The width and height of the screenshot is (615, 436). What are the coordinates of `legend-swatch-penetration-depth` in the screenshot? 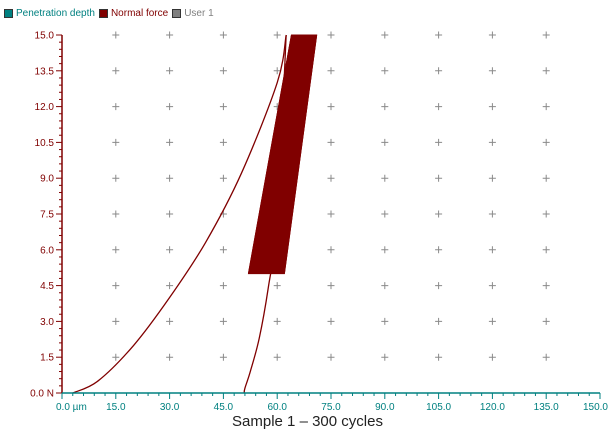 It's located at (8, 13).